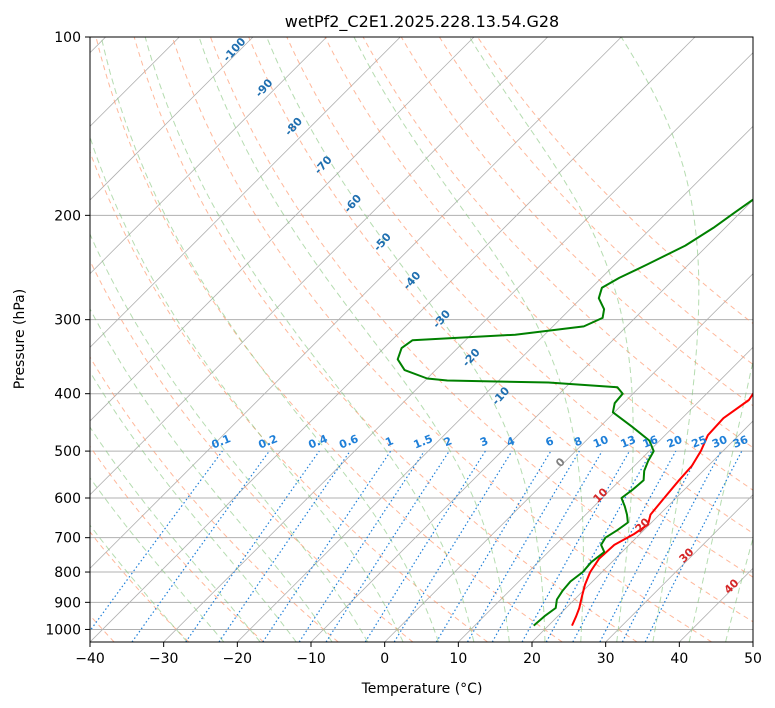 The image size is (775, 708). I want to click on mixing-ratio-label: 10, so click(600, 442).